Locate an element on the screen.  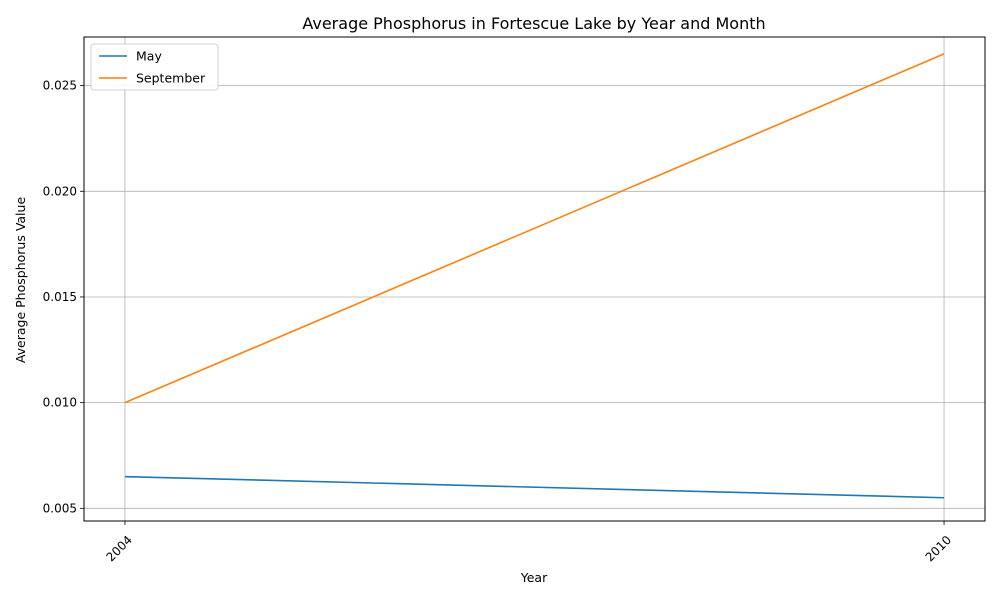
legend-label: September is located at coordinates (171, 78).